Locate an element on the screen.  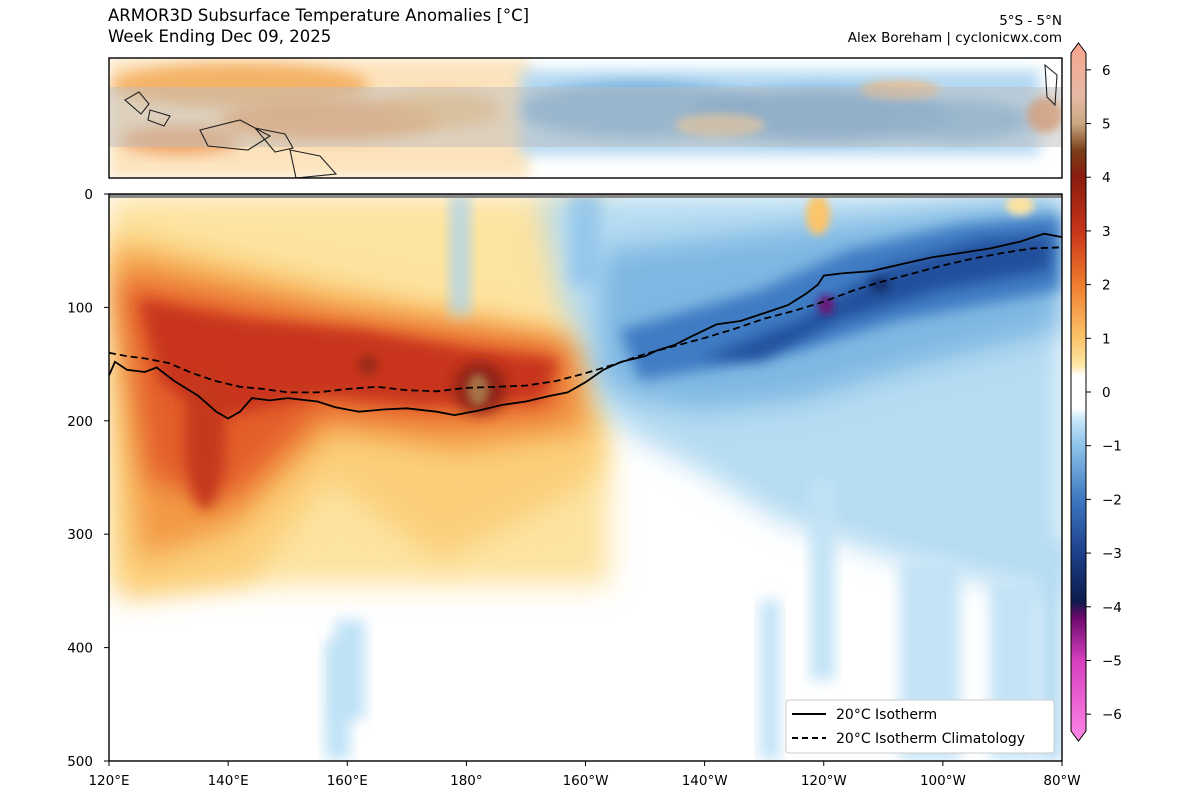
map-anomaly-field is located at coordinates (585, 118).